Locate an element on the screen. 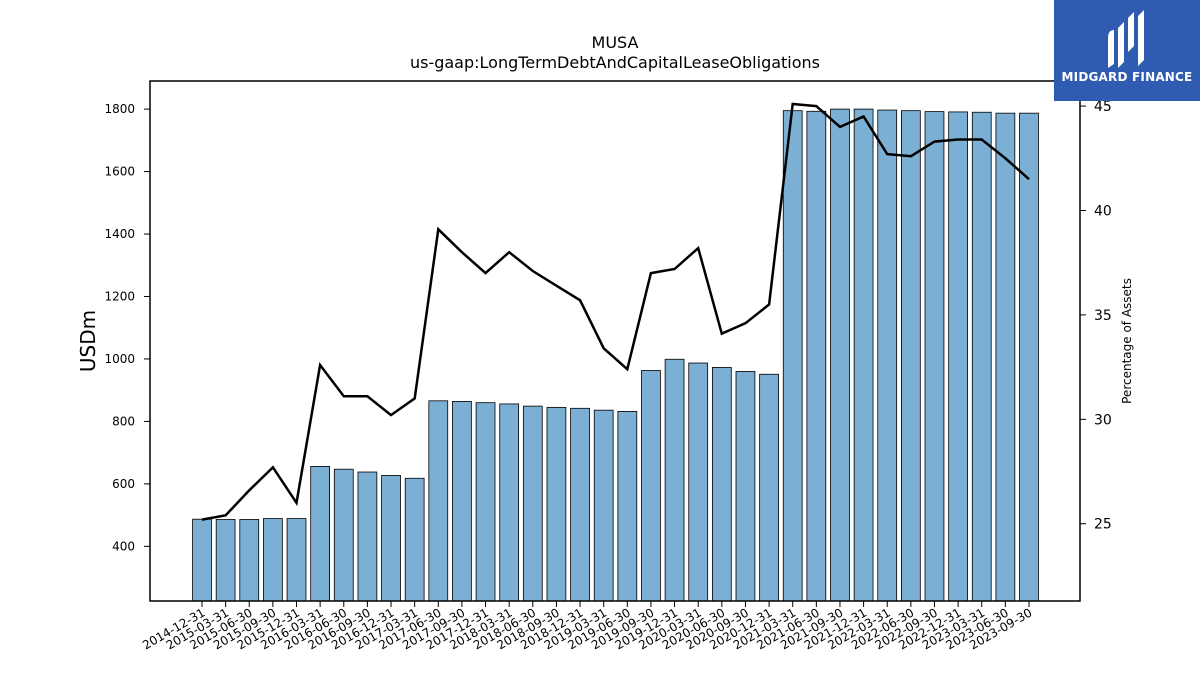 This screenshot has width=1200, height=675. y-tick-label: 600 is located at coordinates (123, 484).